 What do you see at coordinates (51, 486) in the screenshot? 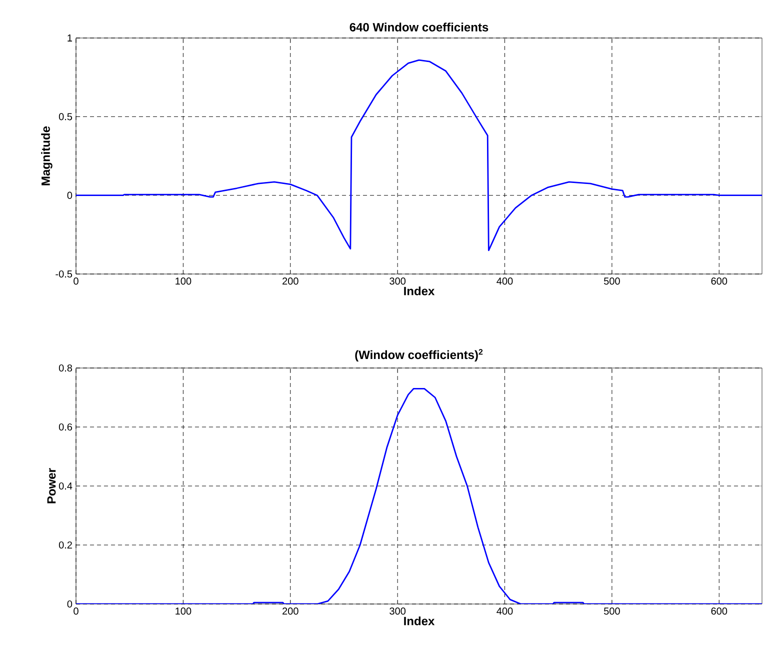
I see `y-axis-title: Power` at bounding box center [51, 486].